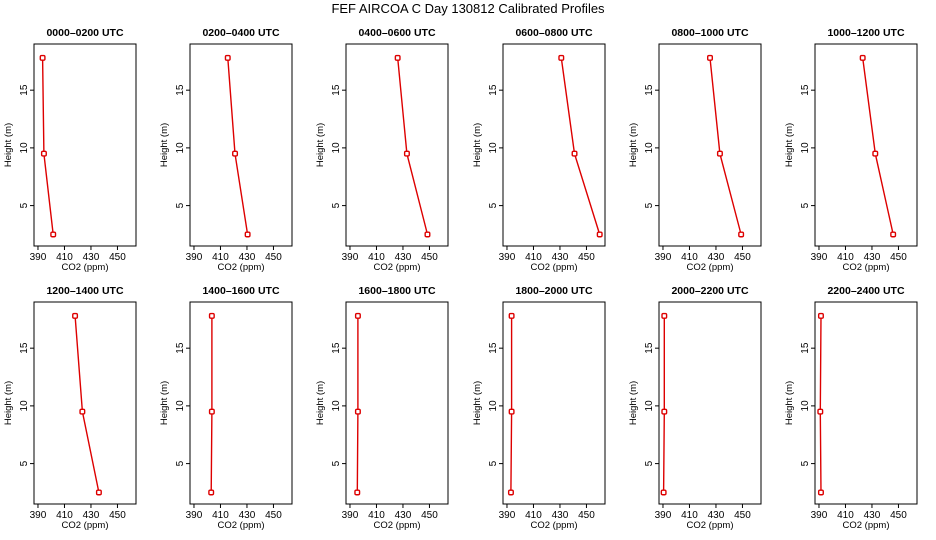 The width and height of the screenshot is (936, 540). I want to click on panel-title: 0800–1000 UTC, so click(709, 33).